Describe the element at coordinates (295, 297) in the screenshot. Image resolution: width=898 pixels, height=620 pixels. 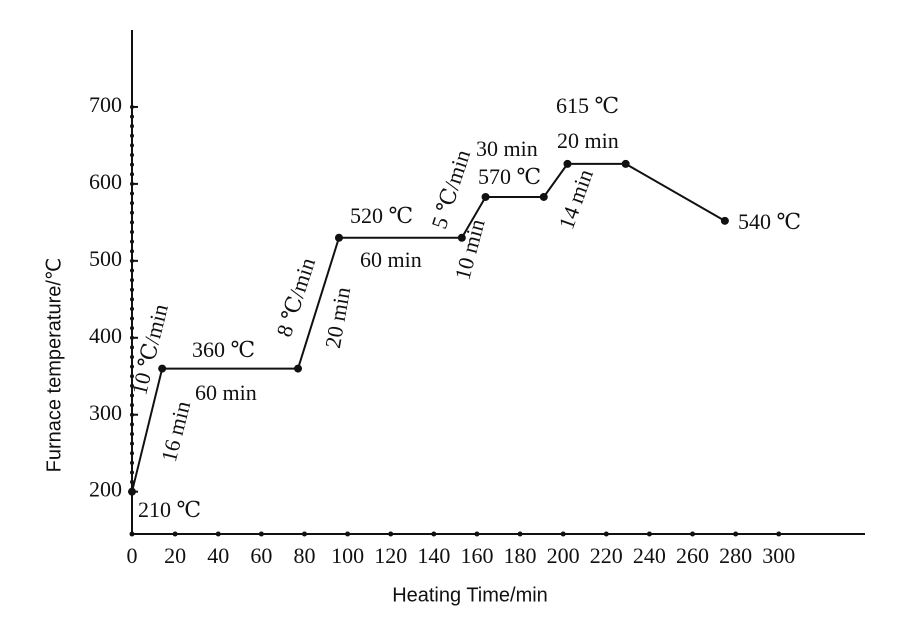
I see `annotation: 8 ℃/min` at that location.